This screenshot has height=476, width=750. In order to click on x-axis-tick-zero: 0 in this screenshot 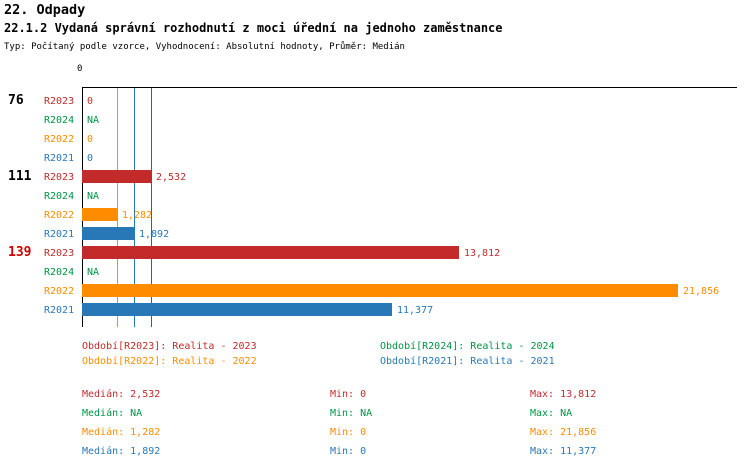, I will do `click(80, 69)`.